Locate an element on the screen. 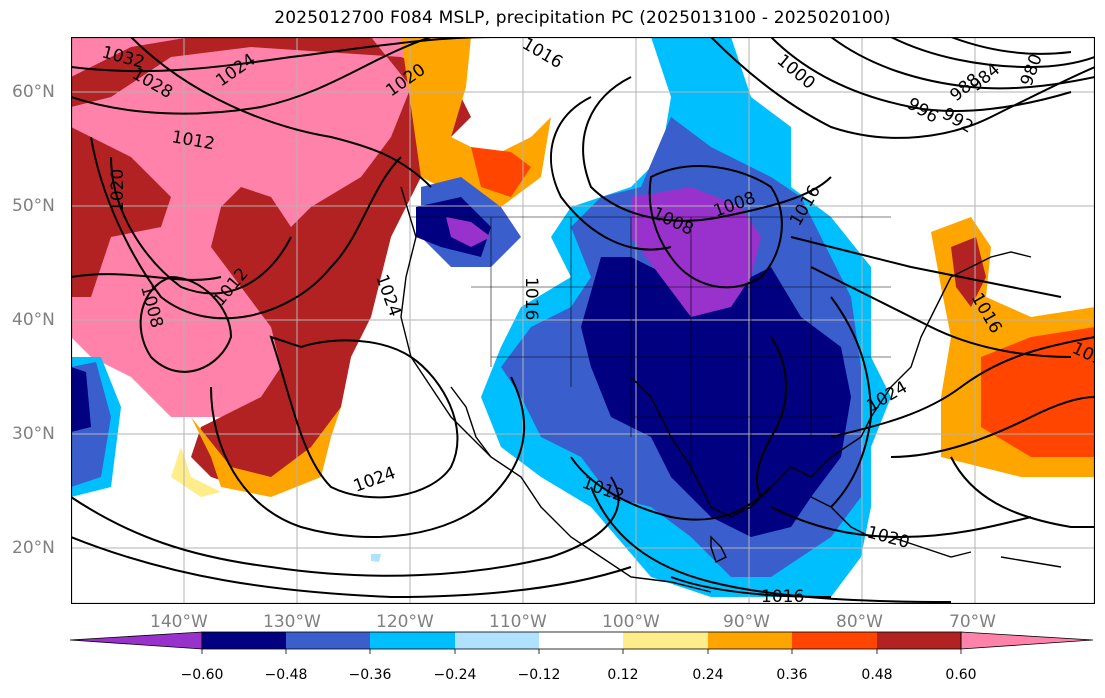  contour-label: 1020 is located at coordinates (118, 190).